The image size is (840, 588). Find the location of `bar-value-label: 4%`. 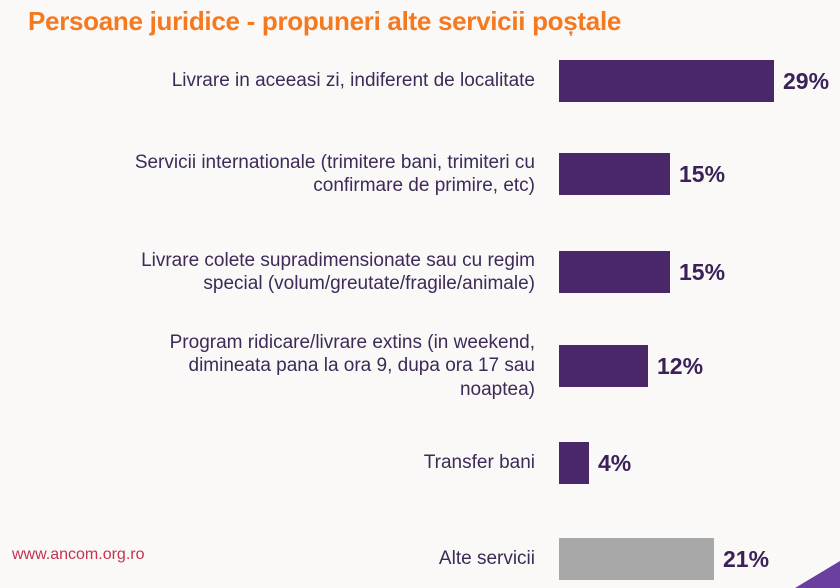

bar-value-label: 4% is located at coordinates (615, 462).